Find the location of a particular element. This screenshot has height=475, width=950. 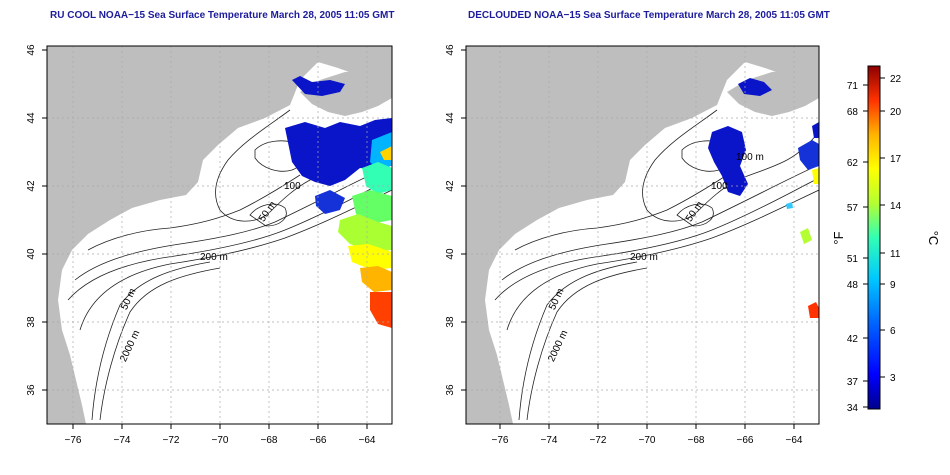

colorbar-f-tick: 37 is located at coordinates (853, 382).